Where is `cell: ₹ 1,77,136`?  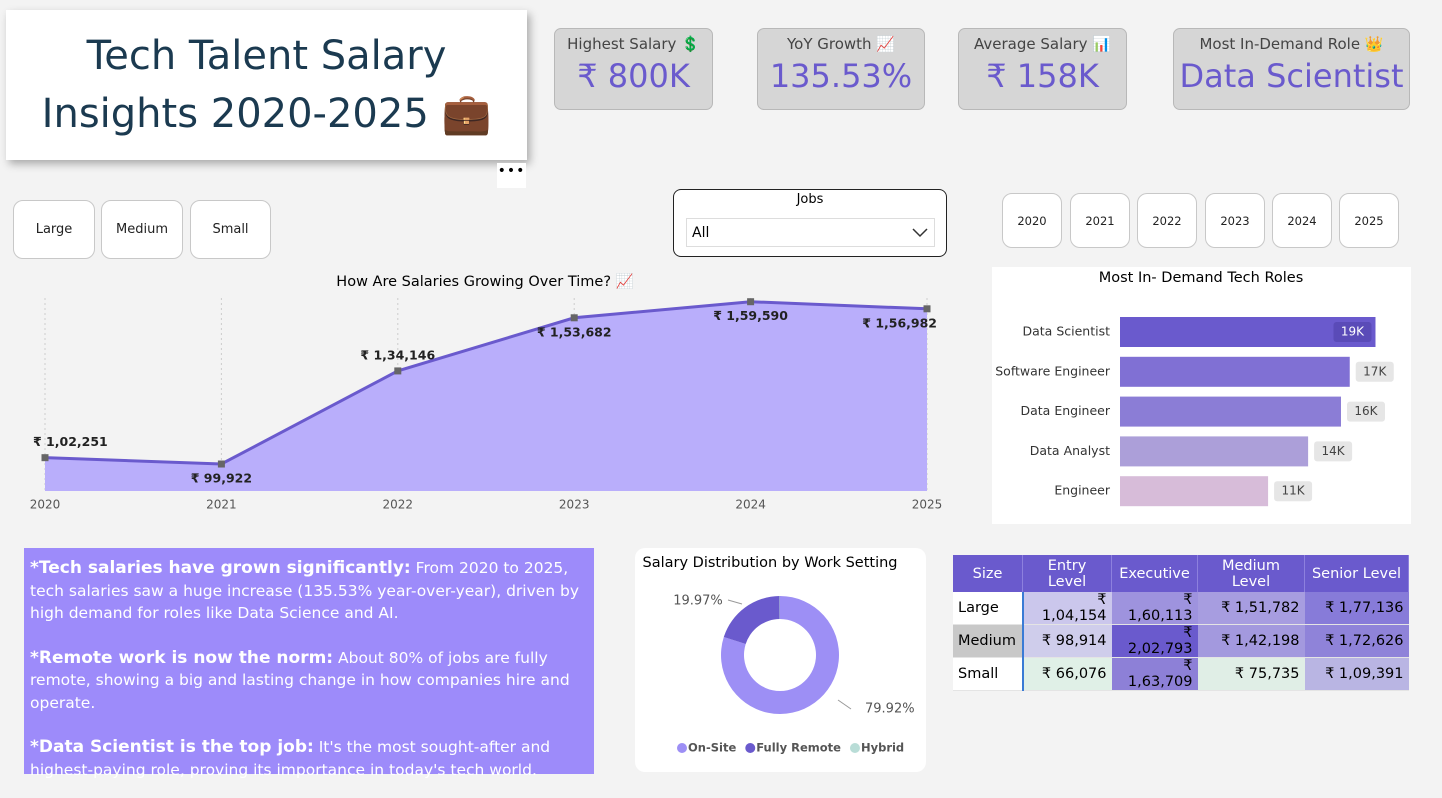 cell: ₹ 1,77,136 is located at coordinates (1356, 608).